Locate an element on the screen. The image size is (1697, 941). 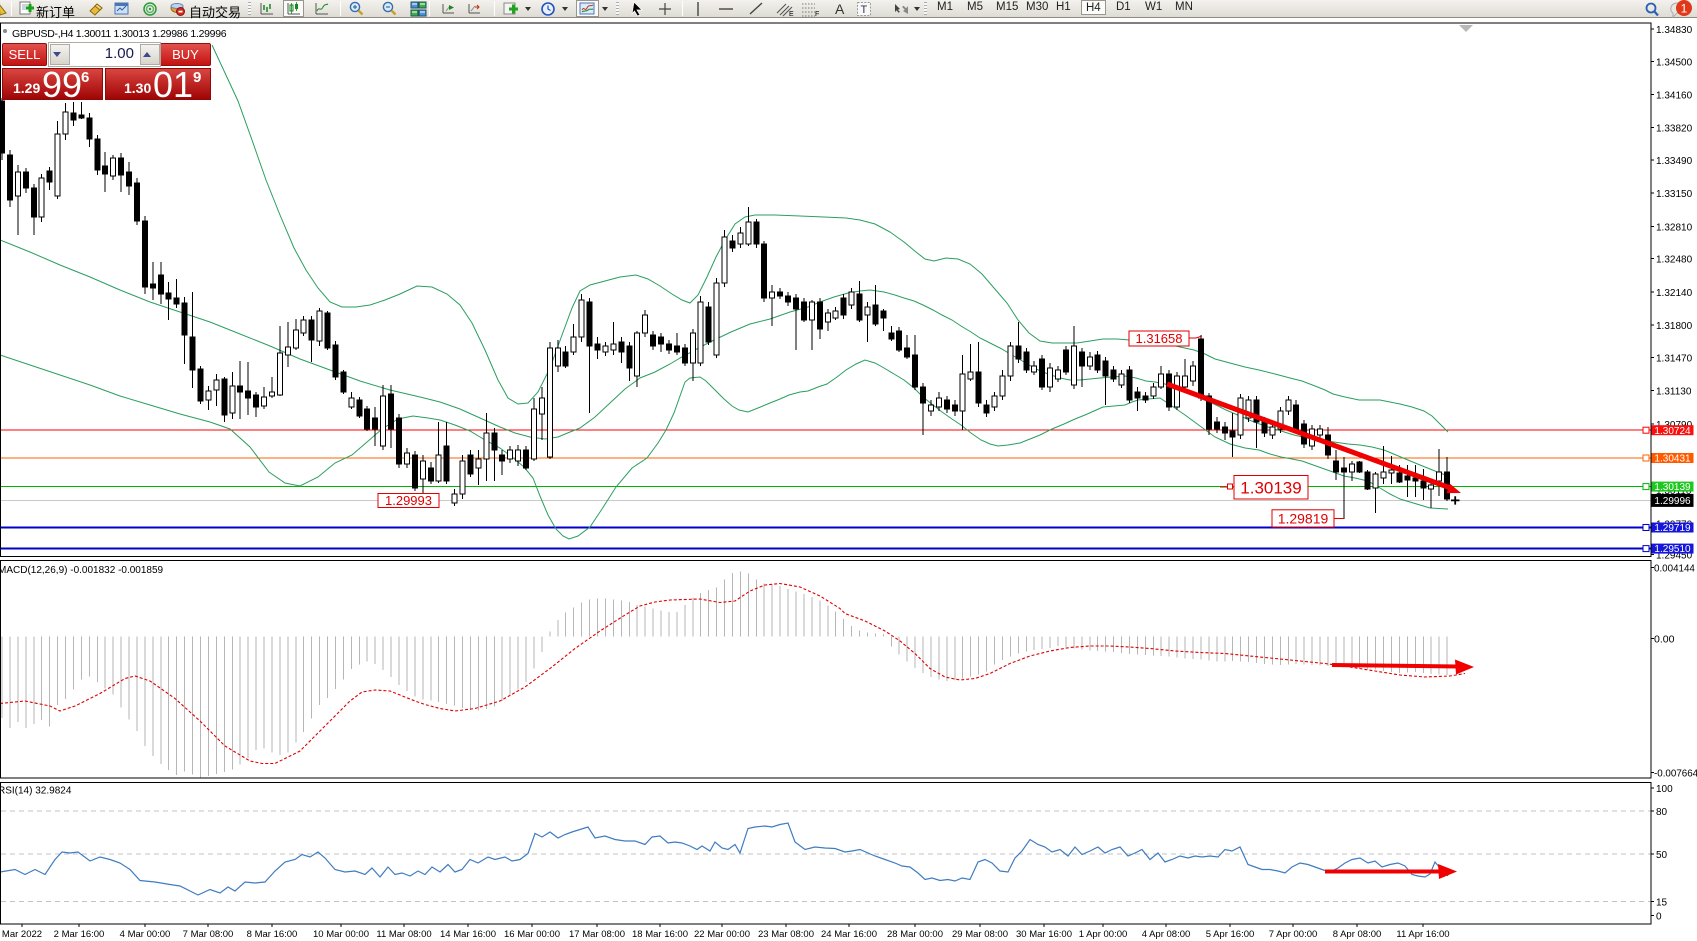
svg-text: 0.00 is located at coordinates (1664, 640).